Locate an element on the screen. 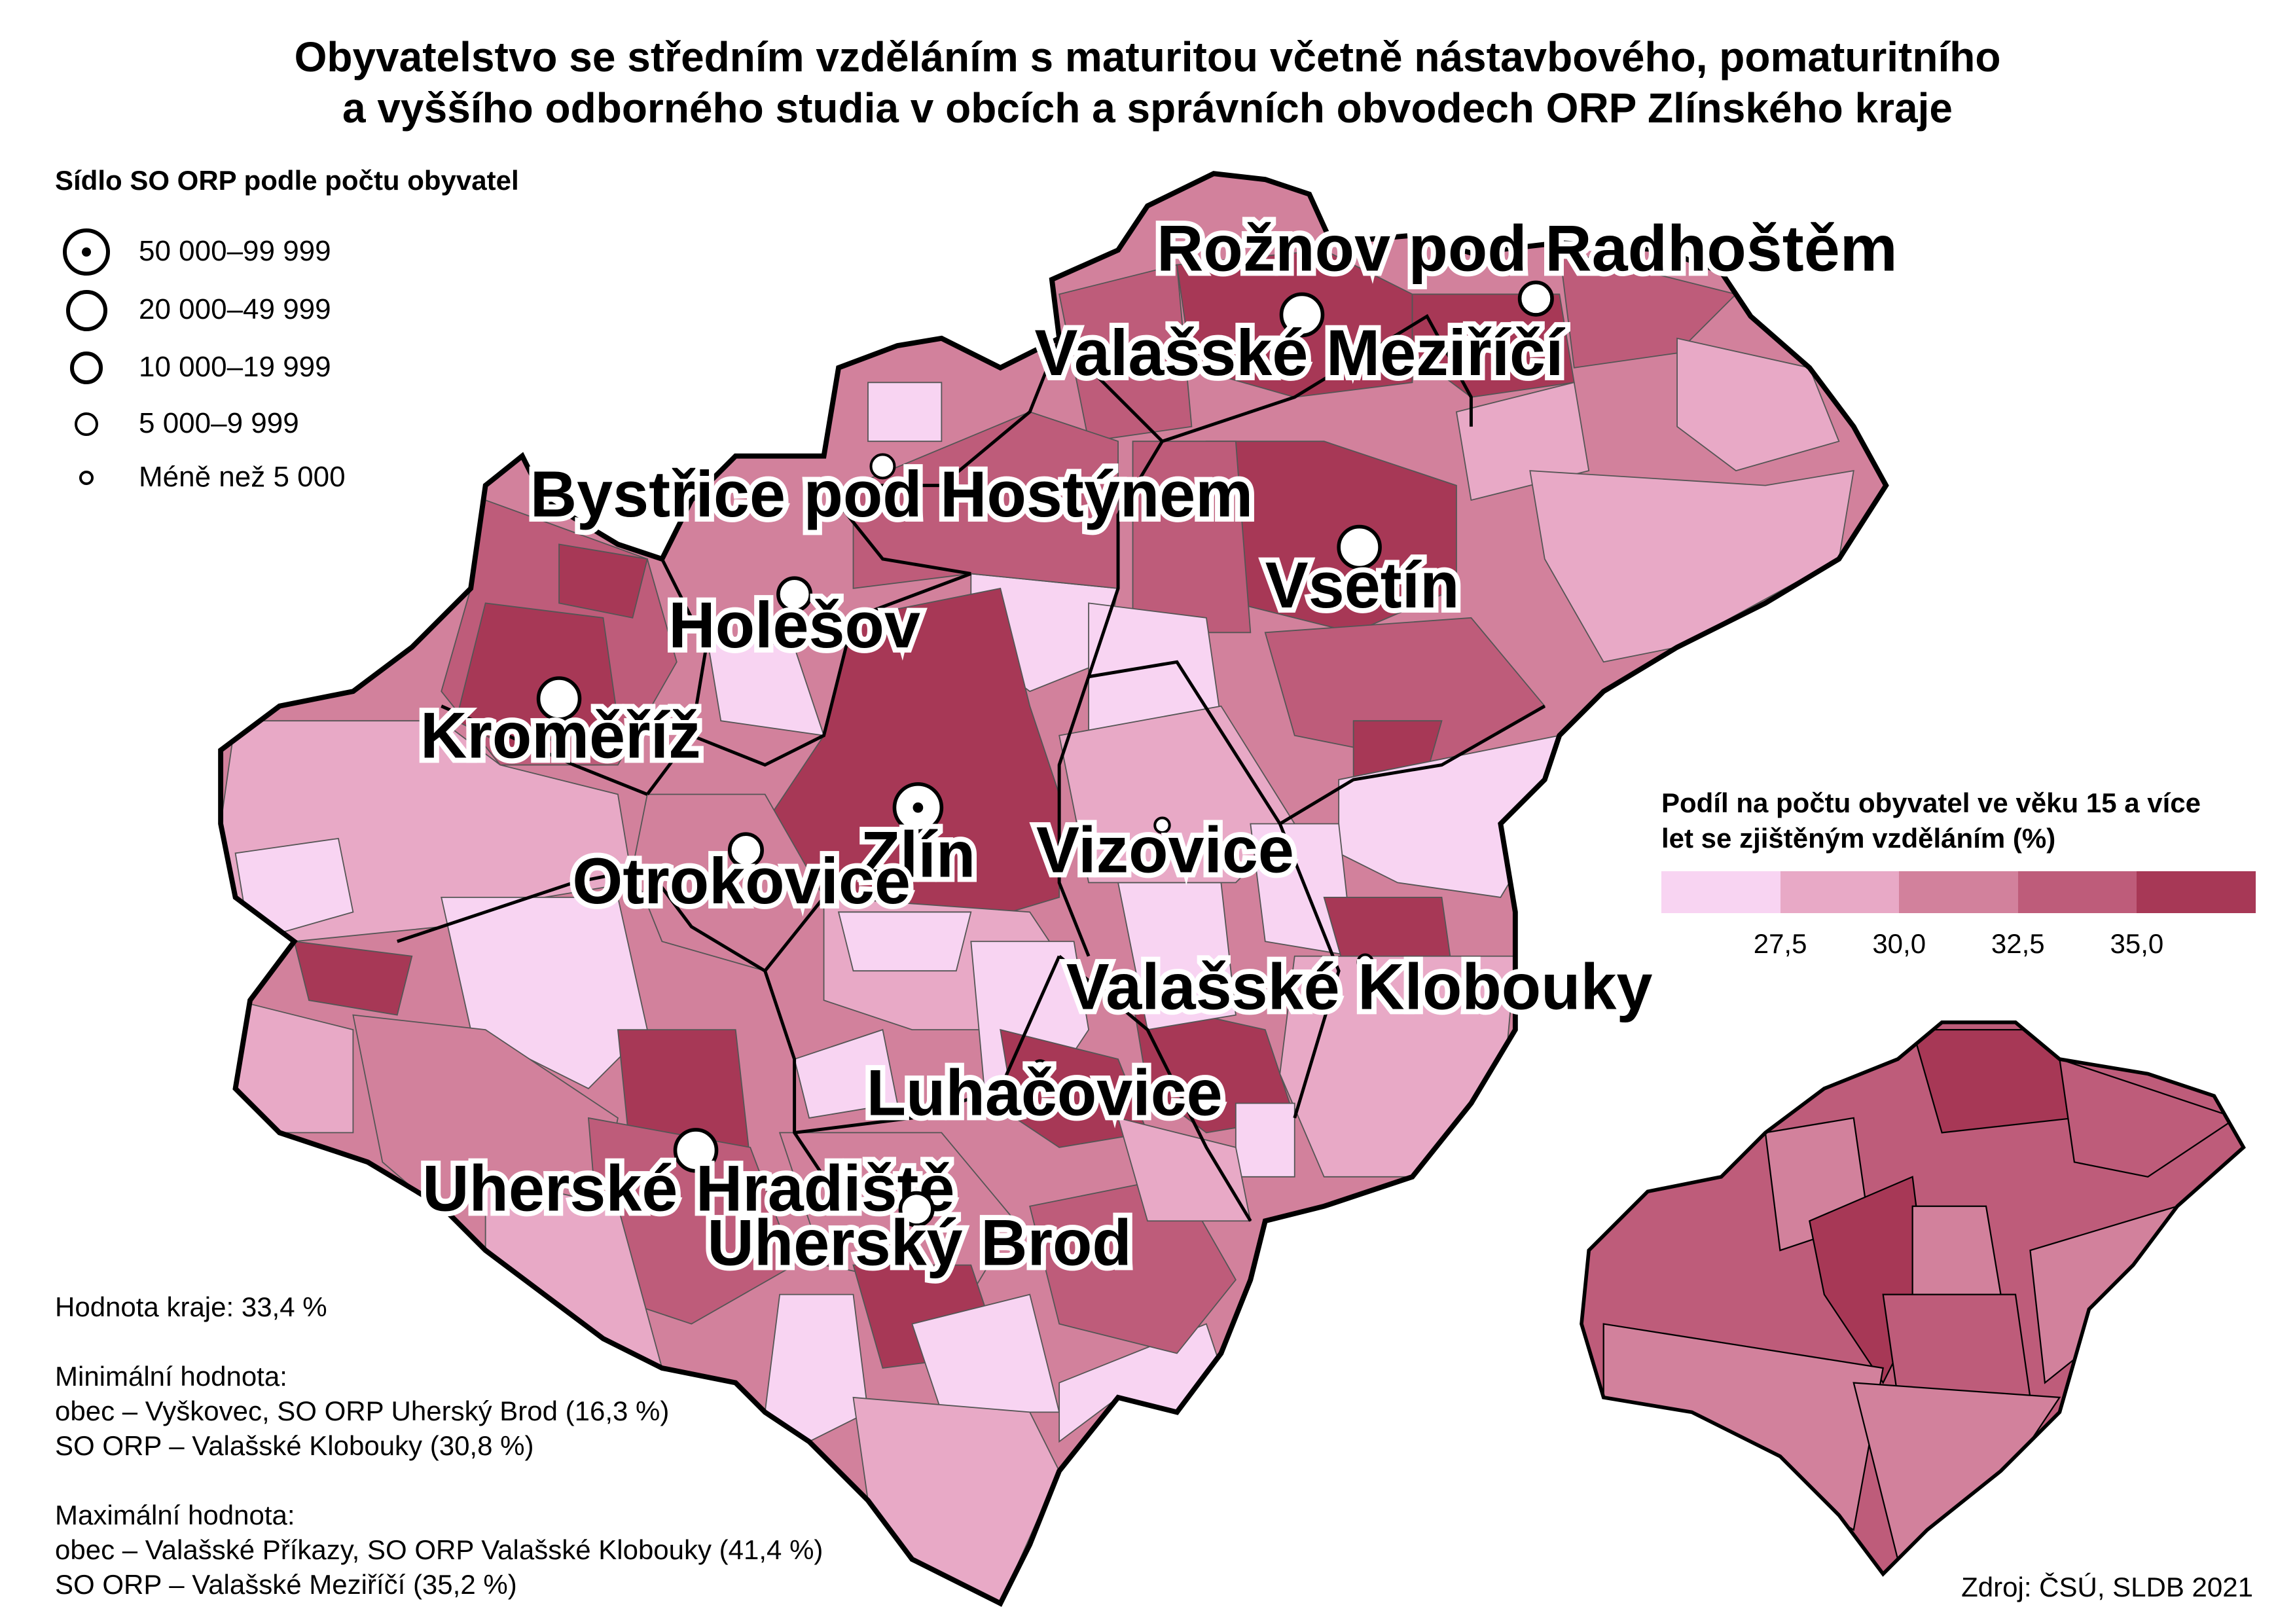  town-label-holesov: Holešov is located at coordinates (794, 624).